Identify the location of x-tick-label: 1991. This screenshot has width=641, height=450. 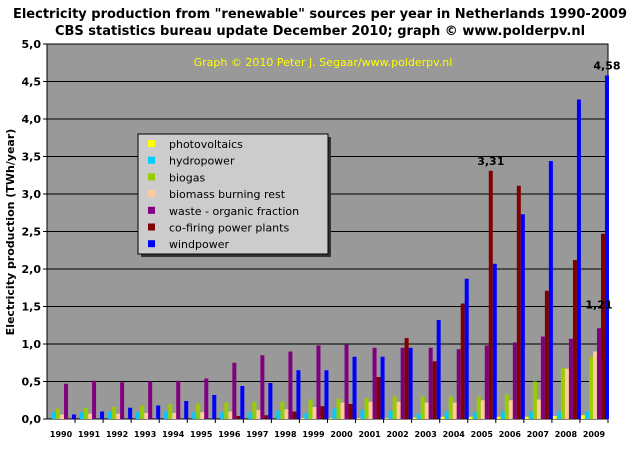
(89, 434).